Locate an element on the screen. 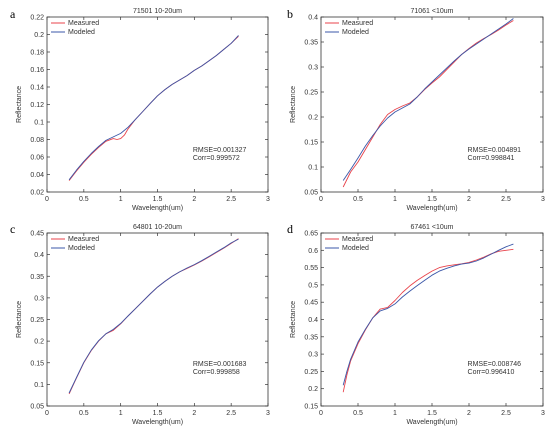 The image size is (550, 431). stats-annotation: RMSE=0.001683 is located at coordinates (220, 364).